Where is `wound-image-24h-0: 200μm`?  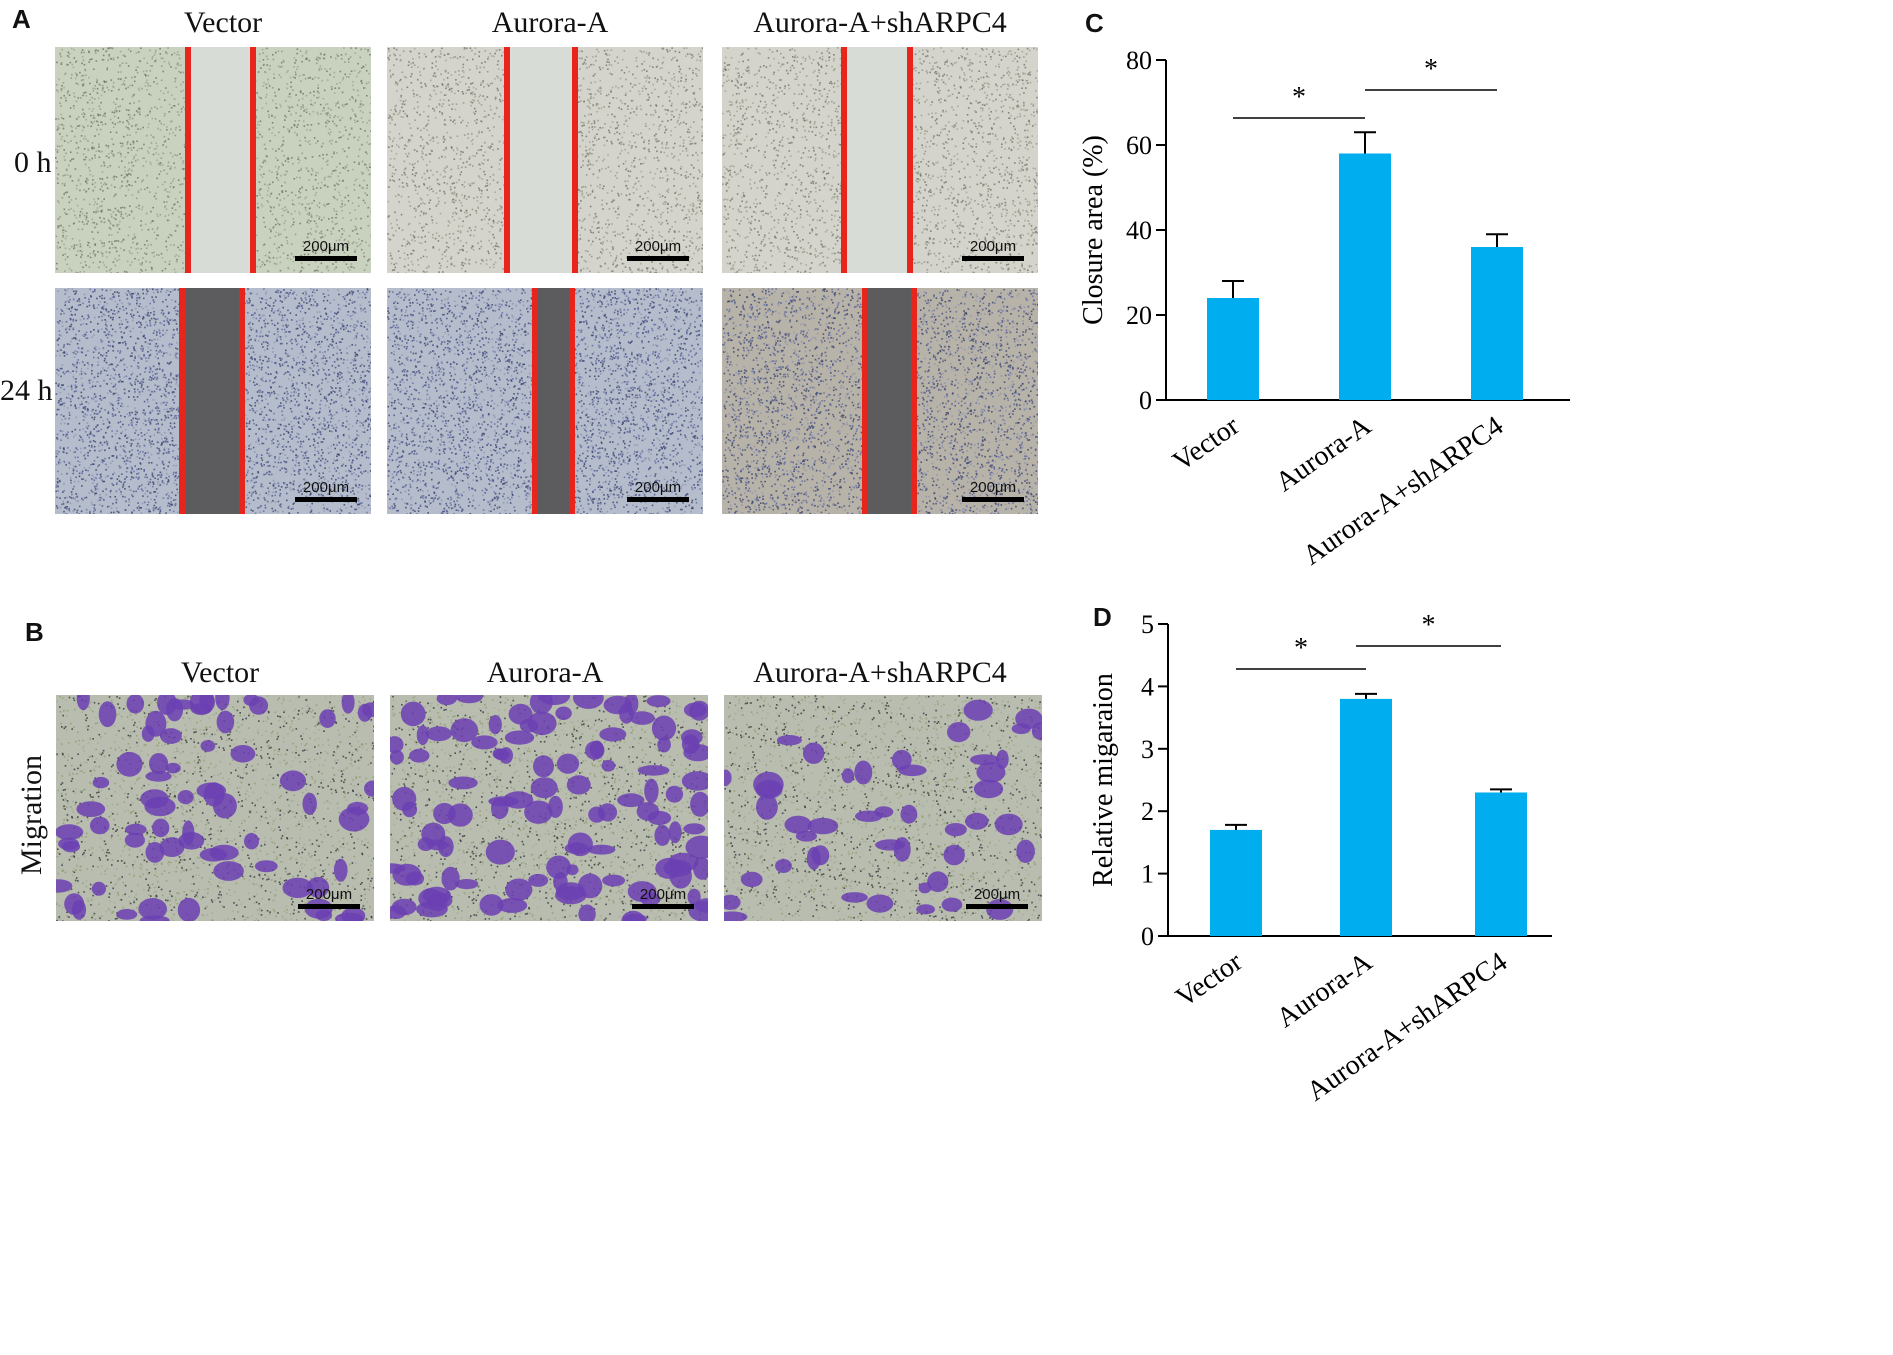
wound-image-24h-0: 200μm is located at coordinates (213, 401).